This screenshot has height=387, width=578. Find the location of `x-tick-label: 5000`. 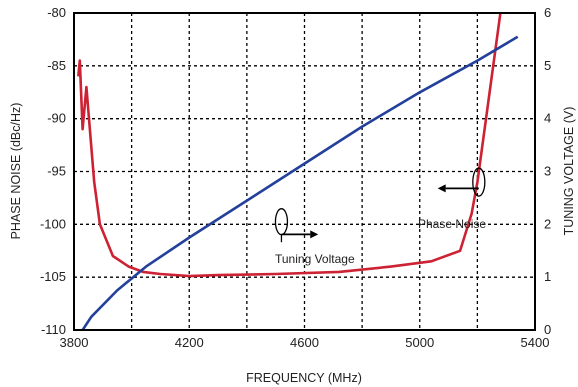

x-tick-label: 5000 is located at coordinates (419, 342).